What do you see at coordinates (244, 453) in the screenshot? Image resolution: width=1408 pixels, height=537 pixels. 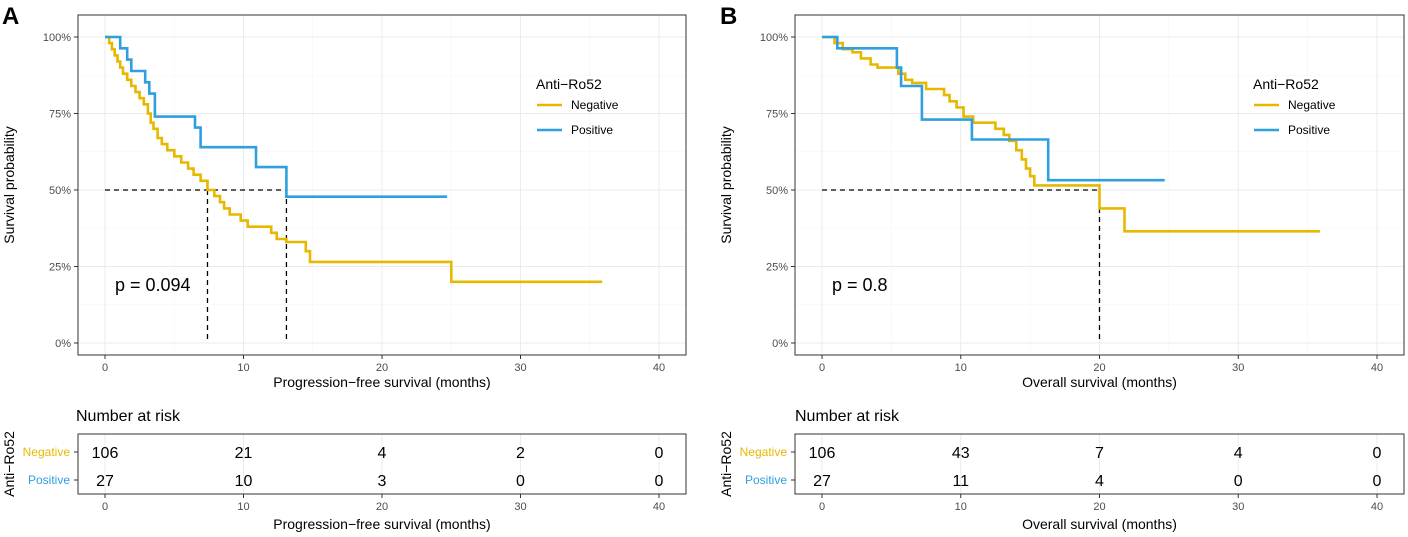 I see `risk-count: 21` at bounding box center [244, 453].